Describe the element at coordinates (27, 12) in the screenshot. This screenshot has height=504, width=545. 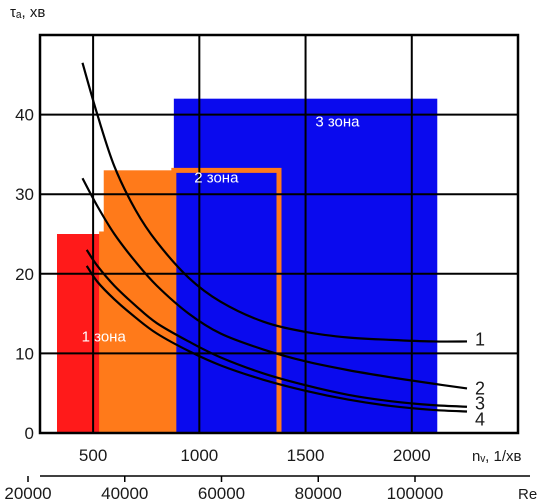
I see `y-axis-title: τₐ, хв` at that location.